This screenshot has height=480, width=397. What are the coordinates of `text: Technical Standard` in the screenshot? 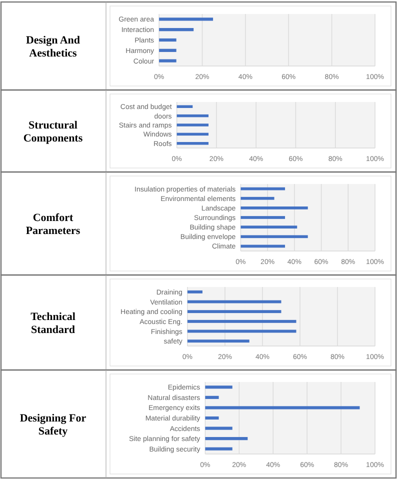 It's located at (53, 323).